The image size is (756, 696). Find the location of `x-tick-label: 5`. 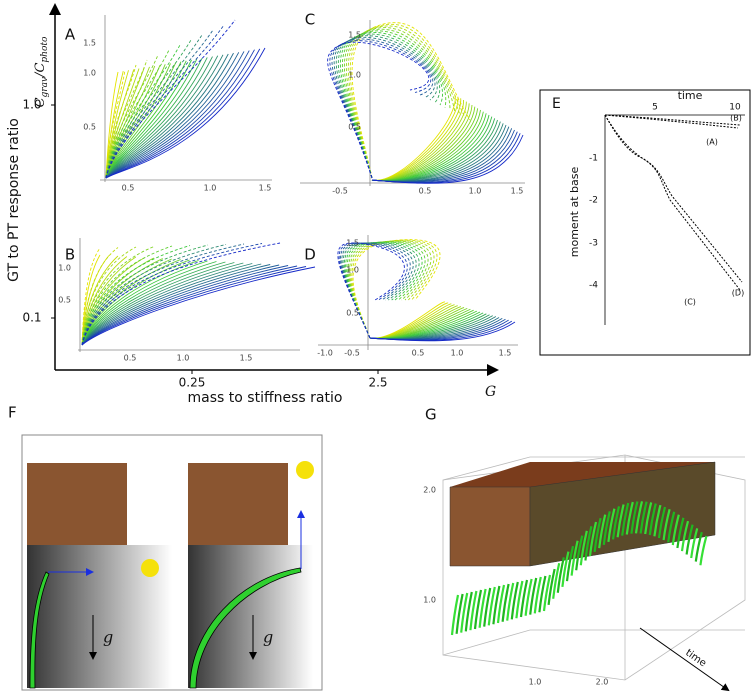

x-tick-label: 5 is located at coordinates (655, 108).